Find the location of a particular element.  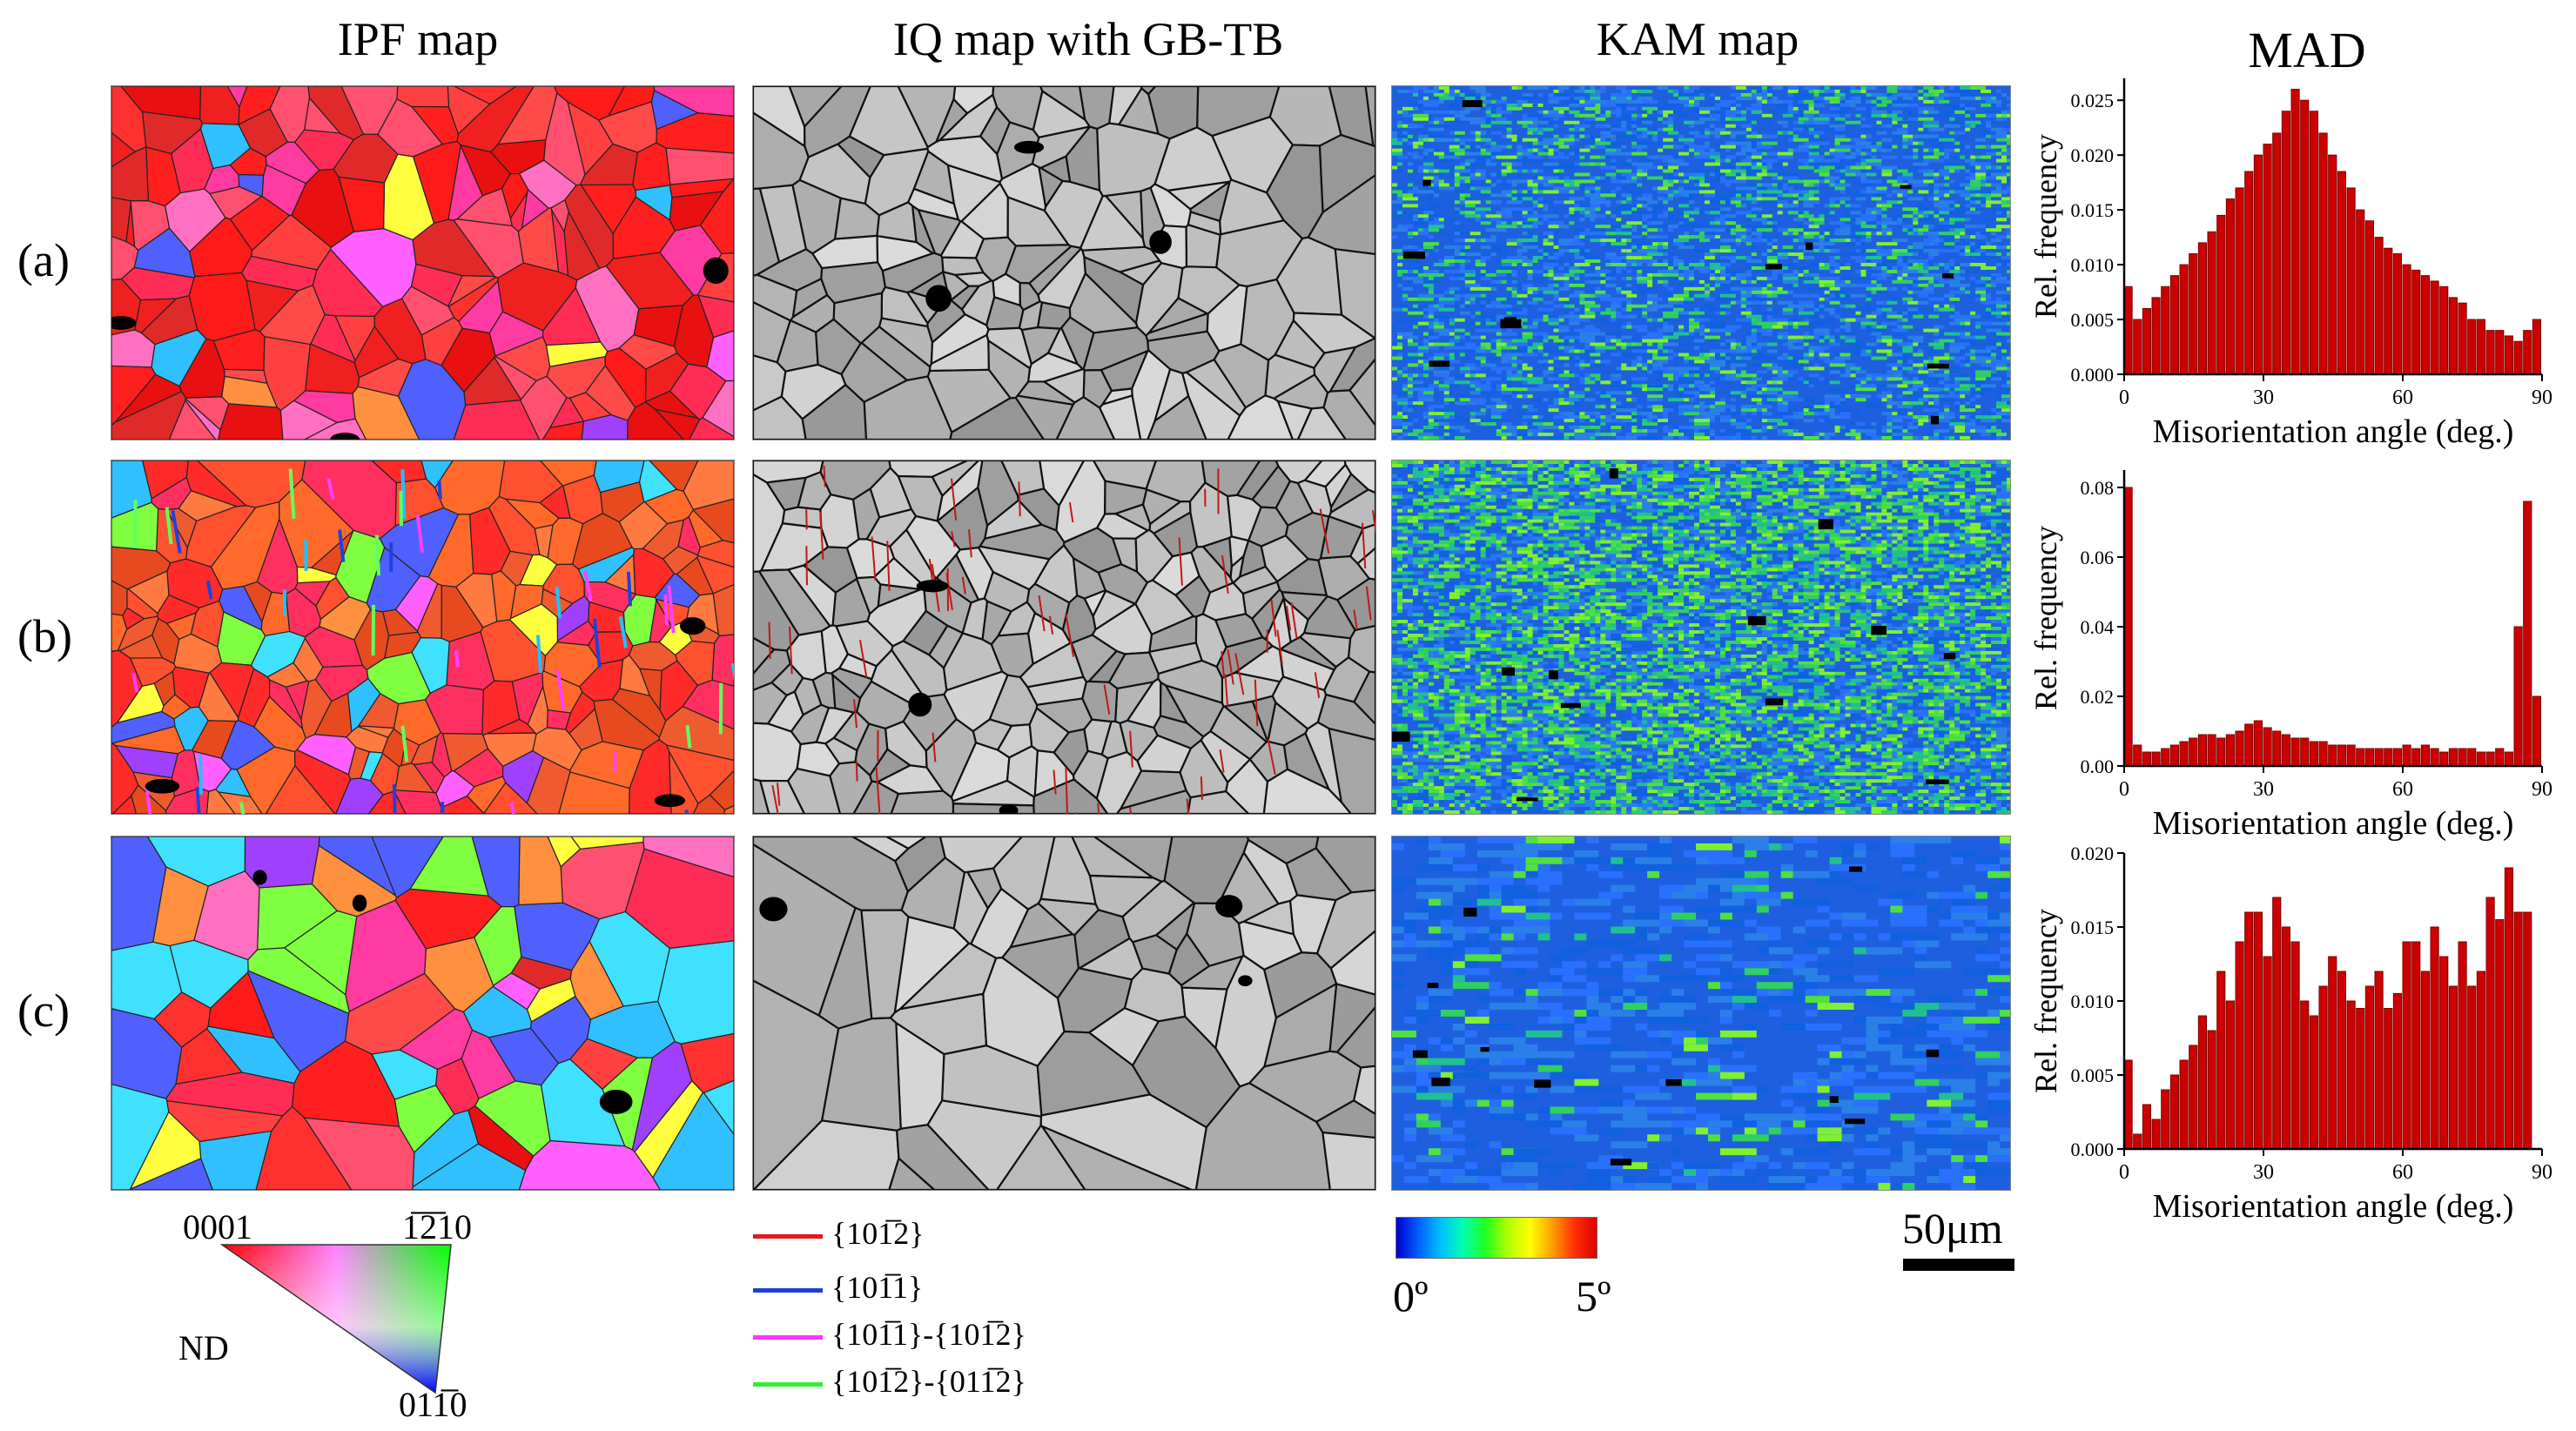

y-tick-label: 0.08 is located at coordinates (2098, 488).